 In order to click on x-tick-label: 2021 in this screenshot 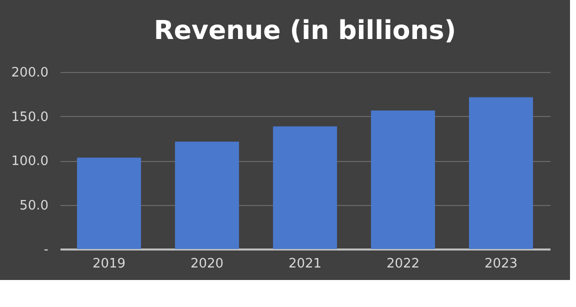, I will do `click(305, 264)`.